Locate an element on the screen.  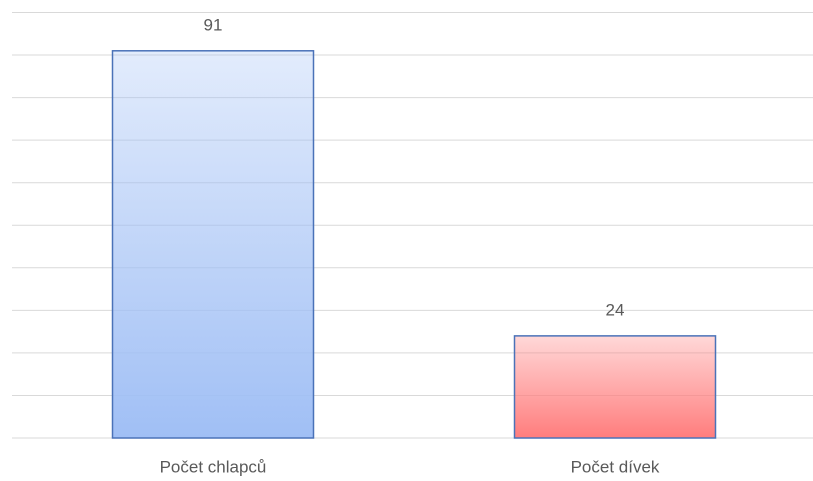
x-tick-label: Počet chlapců is located at coordinates (213, 466).